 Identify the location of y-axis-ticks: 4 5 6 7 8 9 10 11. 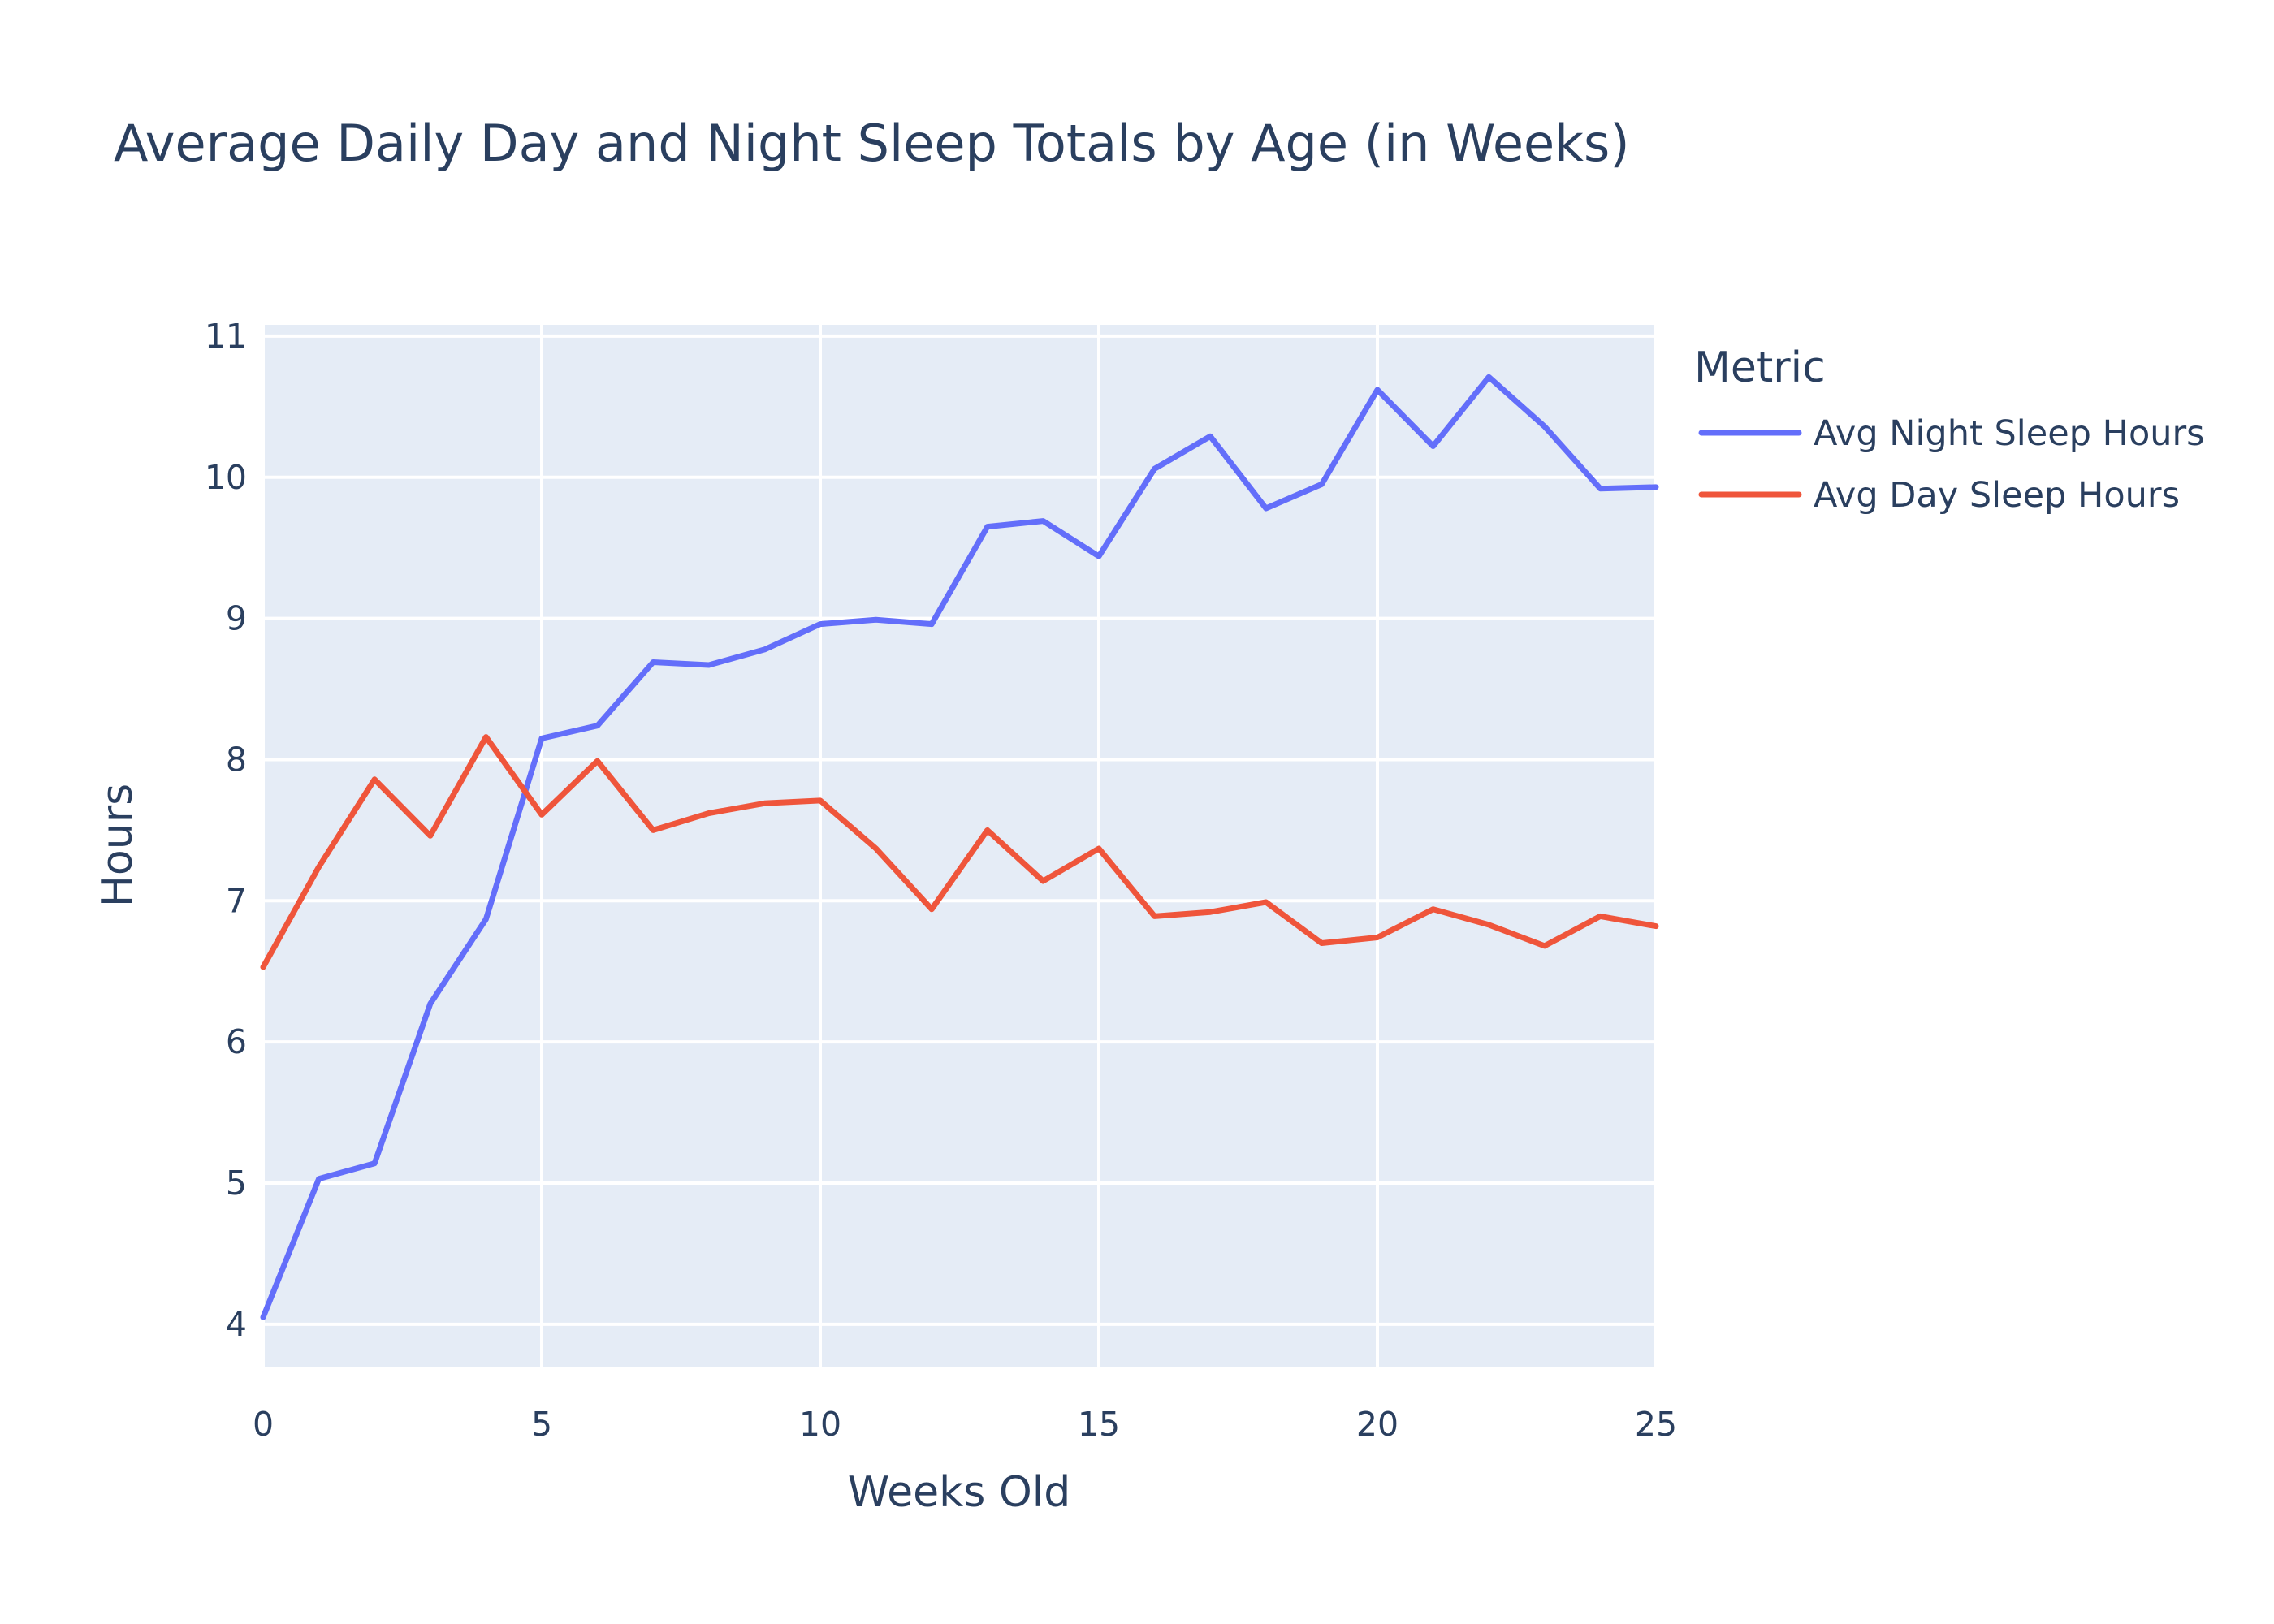
(226, 831).